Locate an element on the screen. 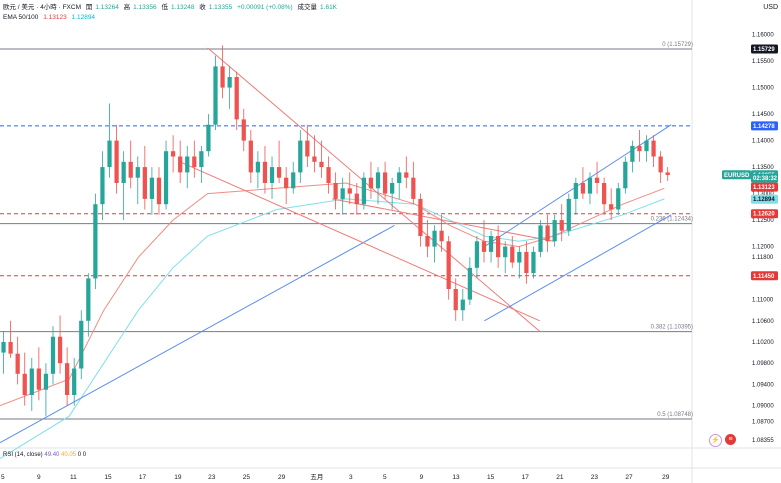 The height and width of the screenshot is (483, 781). ema-label: EMA 50/100 is located at coordinates (21, 17).